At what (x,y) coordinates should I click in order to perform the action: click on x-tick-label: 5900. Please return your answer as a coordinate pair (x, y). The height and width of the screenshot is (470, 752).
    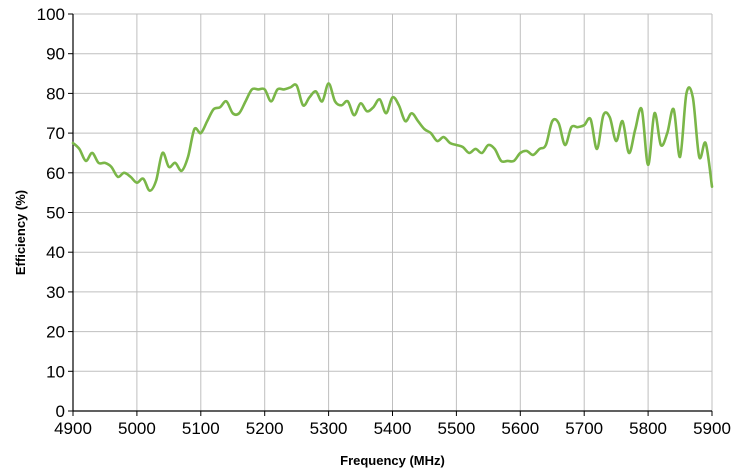
    Looking at the image, I should click on (712, 428).